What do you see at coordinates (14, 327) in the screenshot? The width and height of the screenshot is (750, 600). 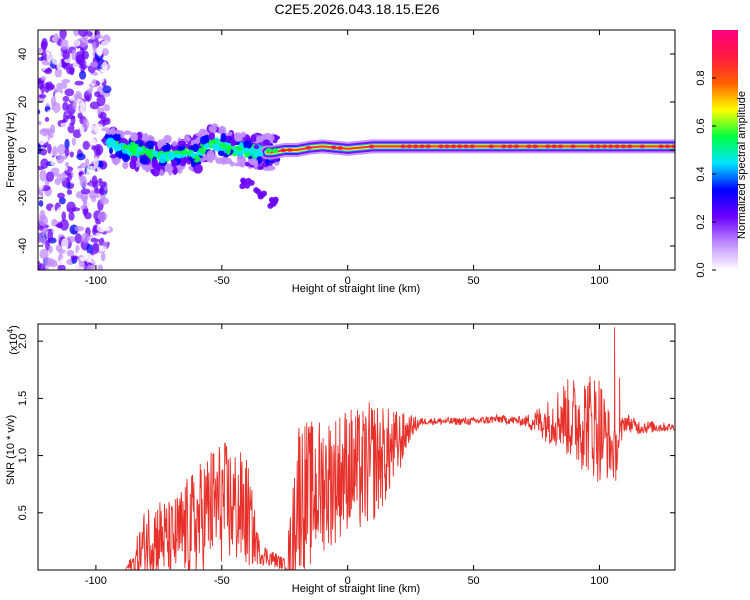 I see `snr-scale-suffix: )` at bounding box center [14, 327].